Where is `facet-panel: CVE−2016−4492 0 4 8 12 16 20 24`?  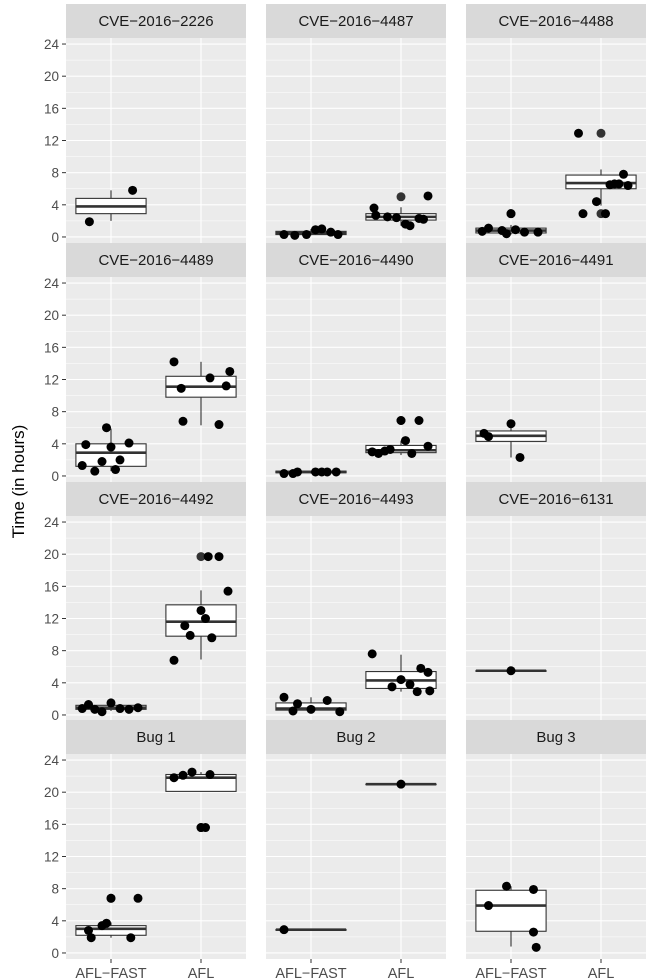
facet-panel: CVE−2016−4492 0 4 8 12 16 20 24 is located at coordinates (145, 602).